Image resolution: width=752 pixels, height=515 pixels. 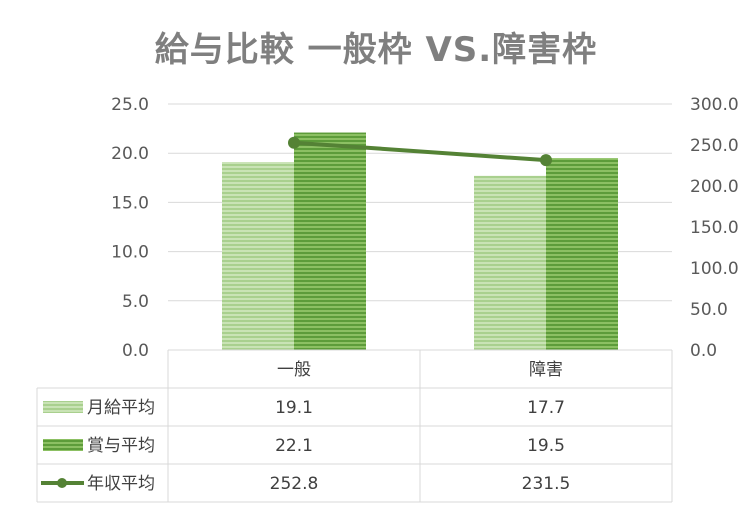 I want to click on table-cell: 19.1, so click(x=294, y=408).